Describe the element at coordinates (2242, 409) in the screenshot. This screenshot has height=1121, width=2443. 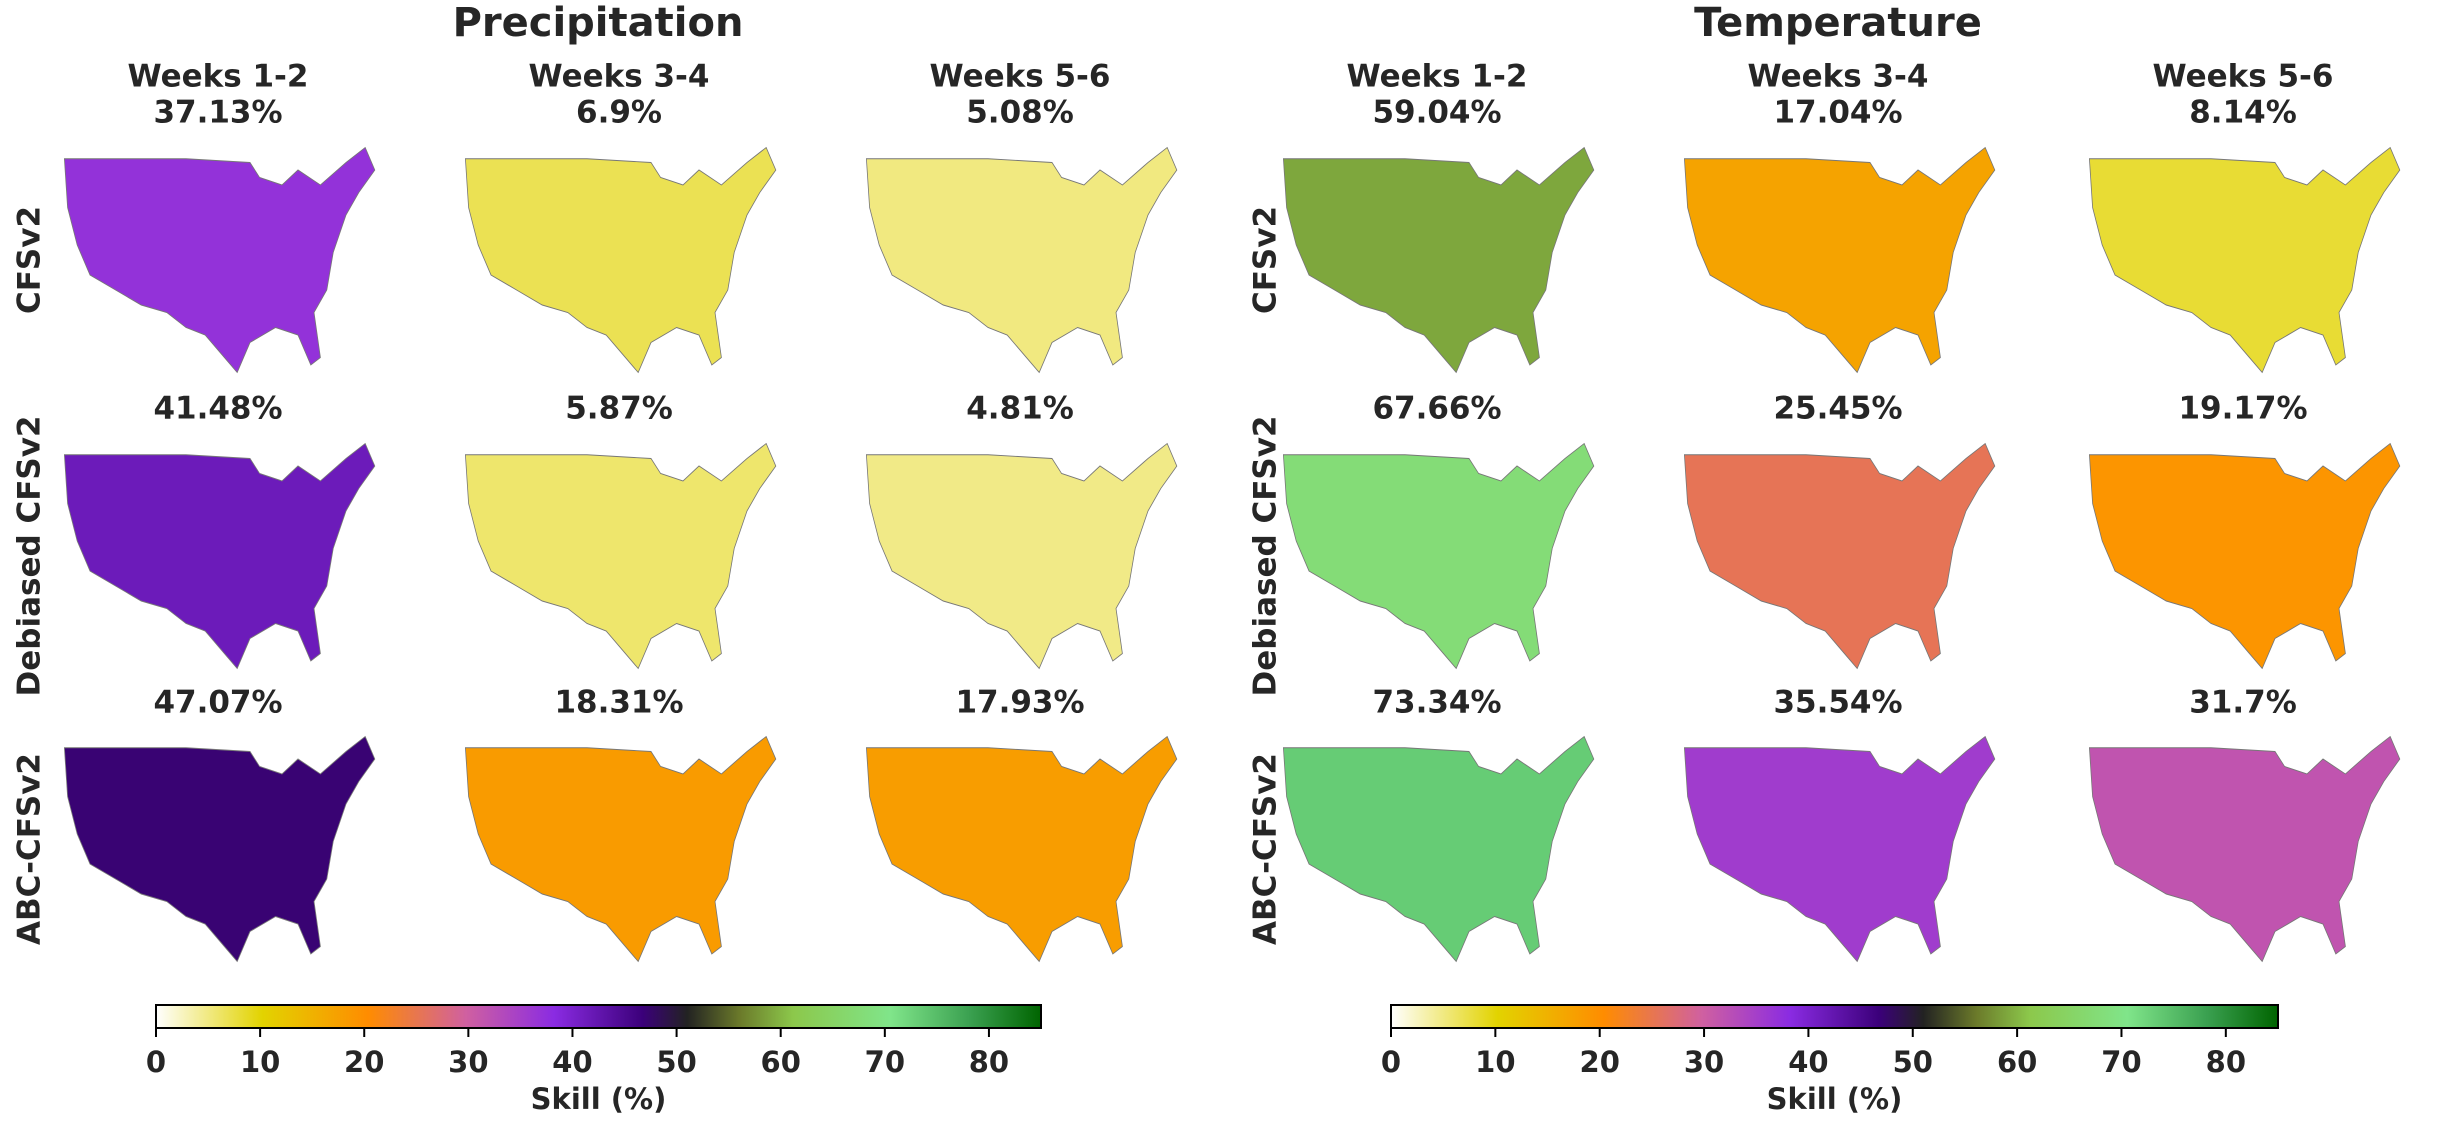
I see `skill-label: 19.17%` at that location.